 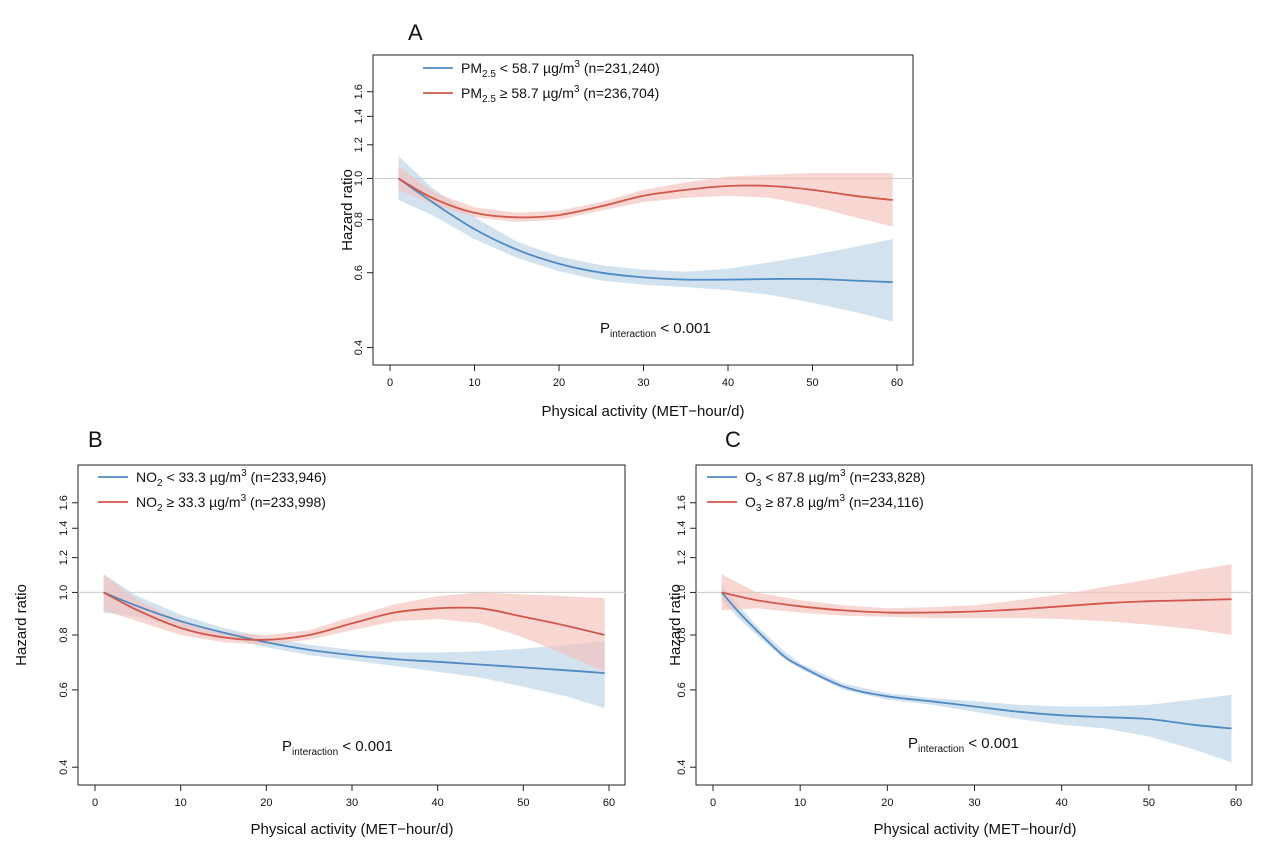 I want to click on legend-label: PM2.5 ≥ 58.7 µg/m3 (n=236,704), so click(x=560, y=94).